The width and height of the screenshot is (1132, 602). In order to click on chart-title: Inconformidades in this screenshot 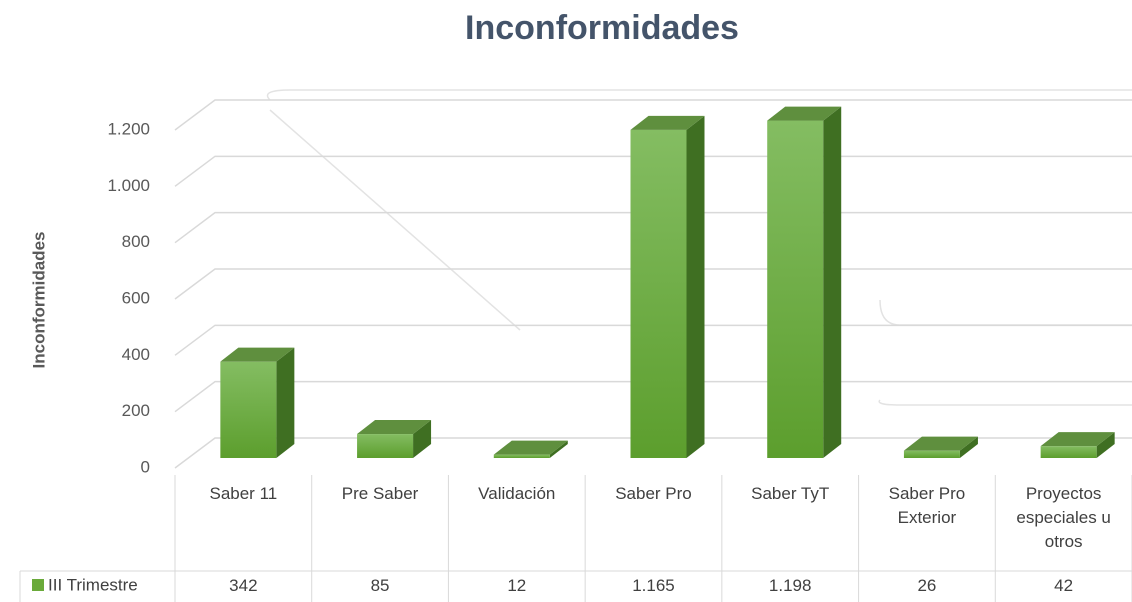, I will do `click(602, 28)`.